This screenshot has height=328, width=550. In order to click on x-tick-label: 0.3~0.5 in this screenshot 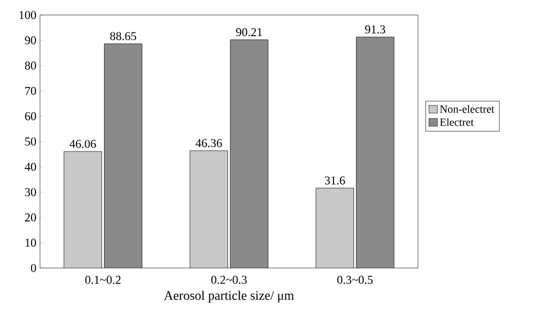, I will do `click(355, 280)`.